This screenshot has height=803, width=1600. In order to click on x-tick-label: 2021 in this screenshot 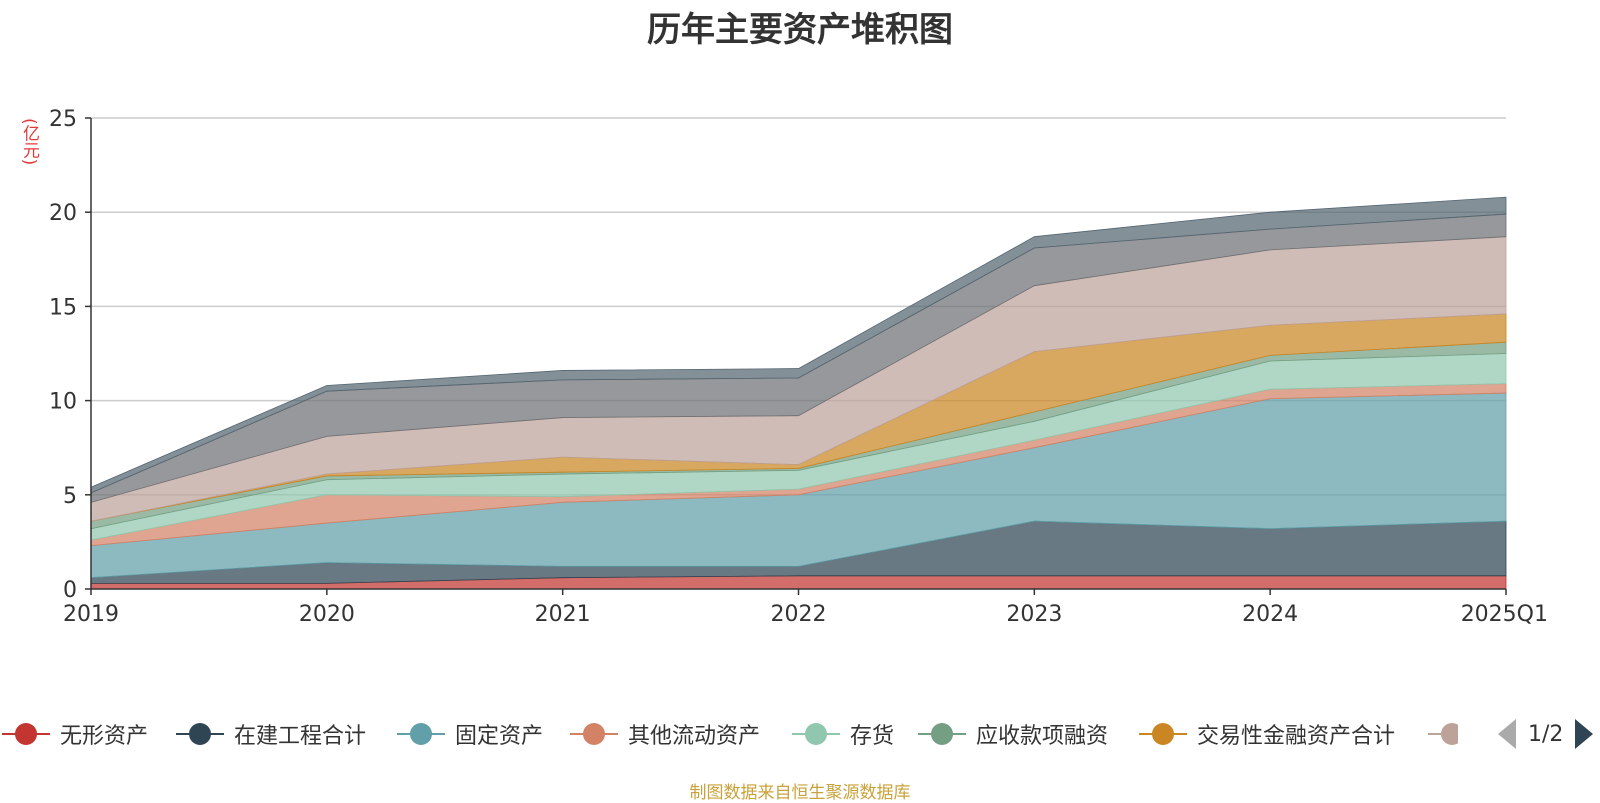, I will do `click(563, 614)`.